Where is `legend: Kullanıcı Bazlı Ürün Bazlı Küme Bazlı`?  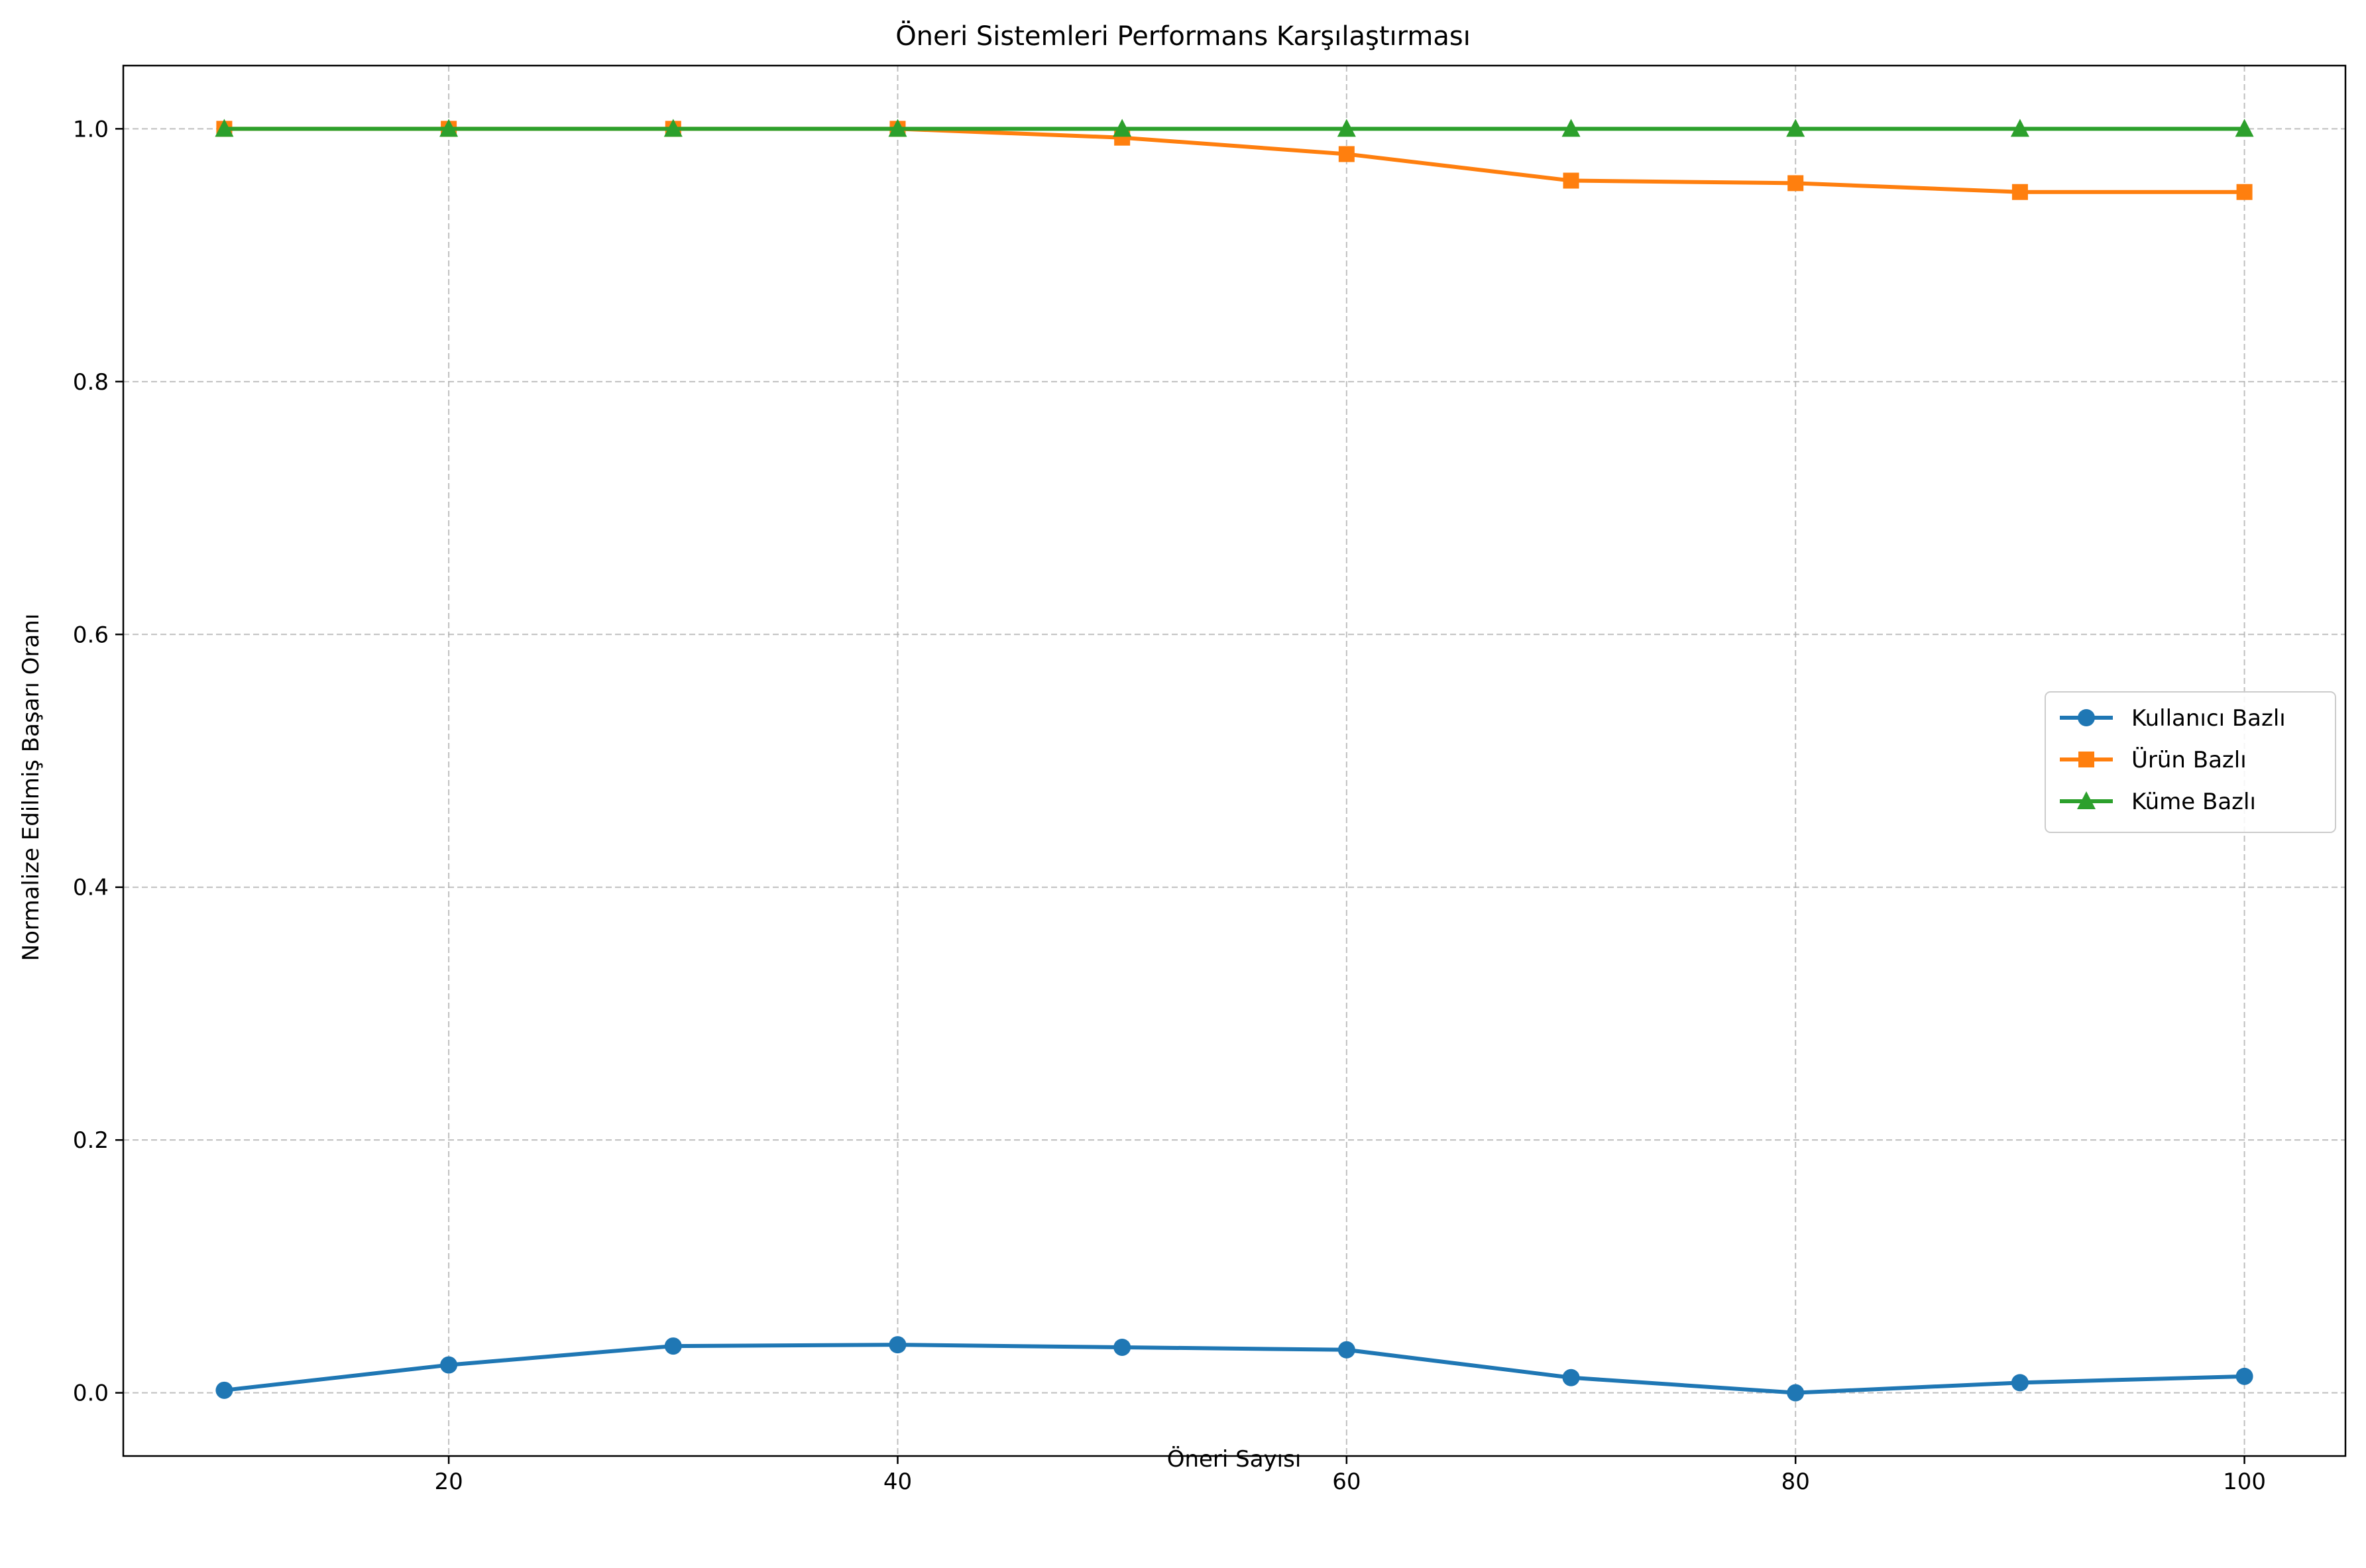
legend: Kullanıcı Bazlı Ürün Bazlı Küme Bazlı is located at coordinates (2190, 762).